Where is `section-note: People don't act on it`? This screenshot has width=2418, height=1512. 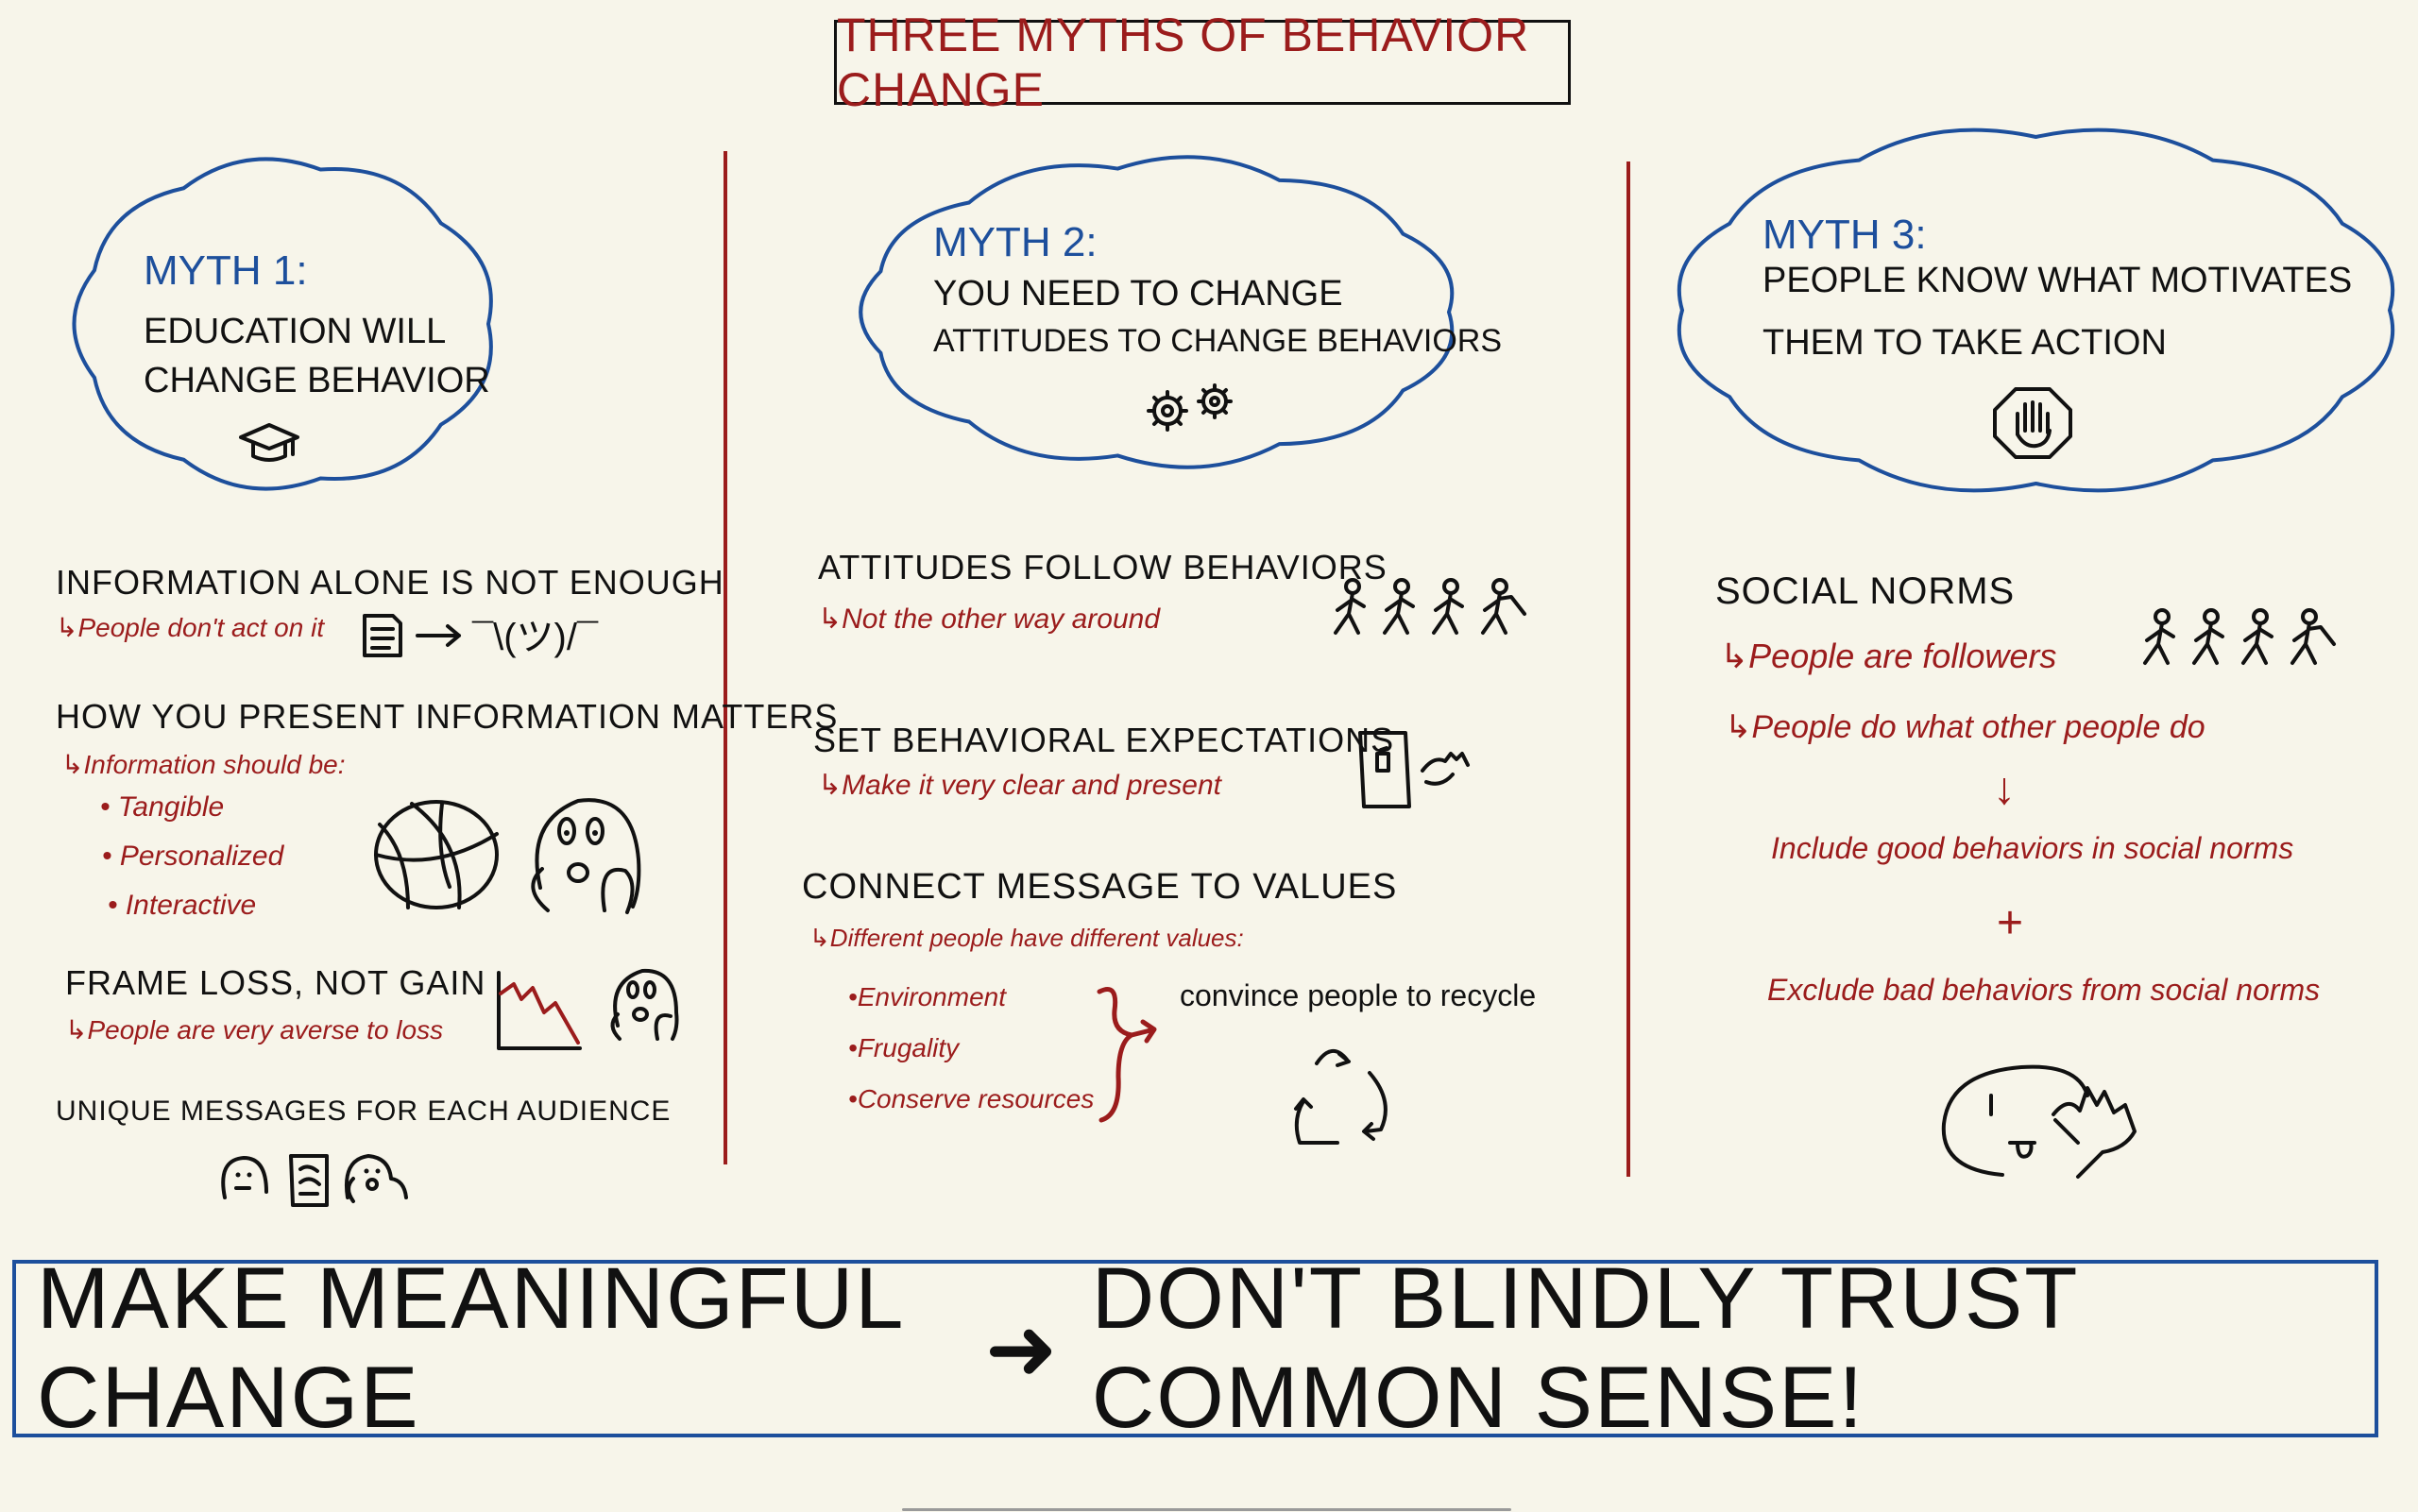
section-note: People don't act on it is located at coordinates (190, 627).